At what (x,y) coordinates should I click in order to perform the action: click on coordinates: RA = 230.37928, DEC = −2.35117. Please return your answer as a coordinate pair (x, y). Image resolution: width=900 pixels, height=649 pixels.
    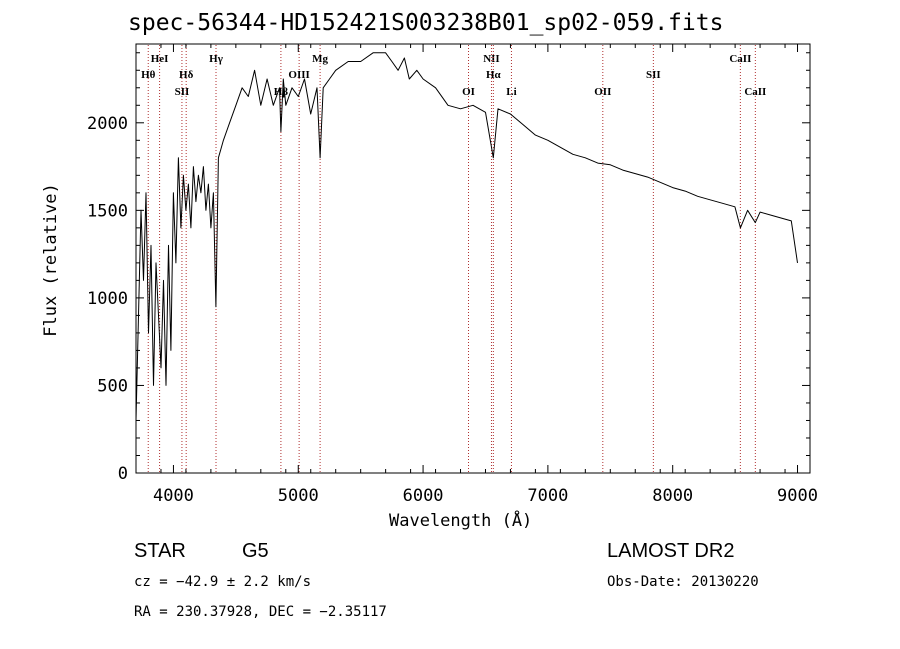
    Looking at the image, I should click on (260, 612).